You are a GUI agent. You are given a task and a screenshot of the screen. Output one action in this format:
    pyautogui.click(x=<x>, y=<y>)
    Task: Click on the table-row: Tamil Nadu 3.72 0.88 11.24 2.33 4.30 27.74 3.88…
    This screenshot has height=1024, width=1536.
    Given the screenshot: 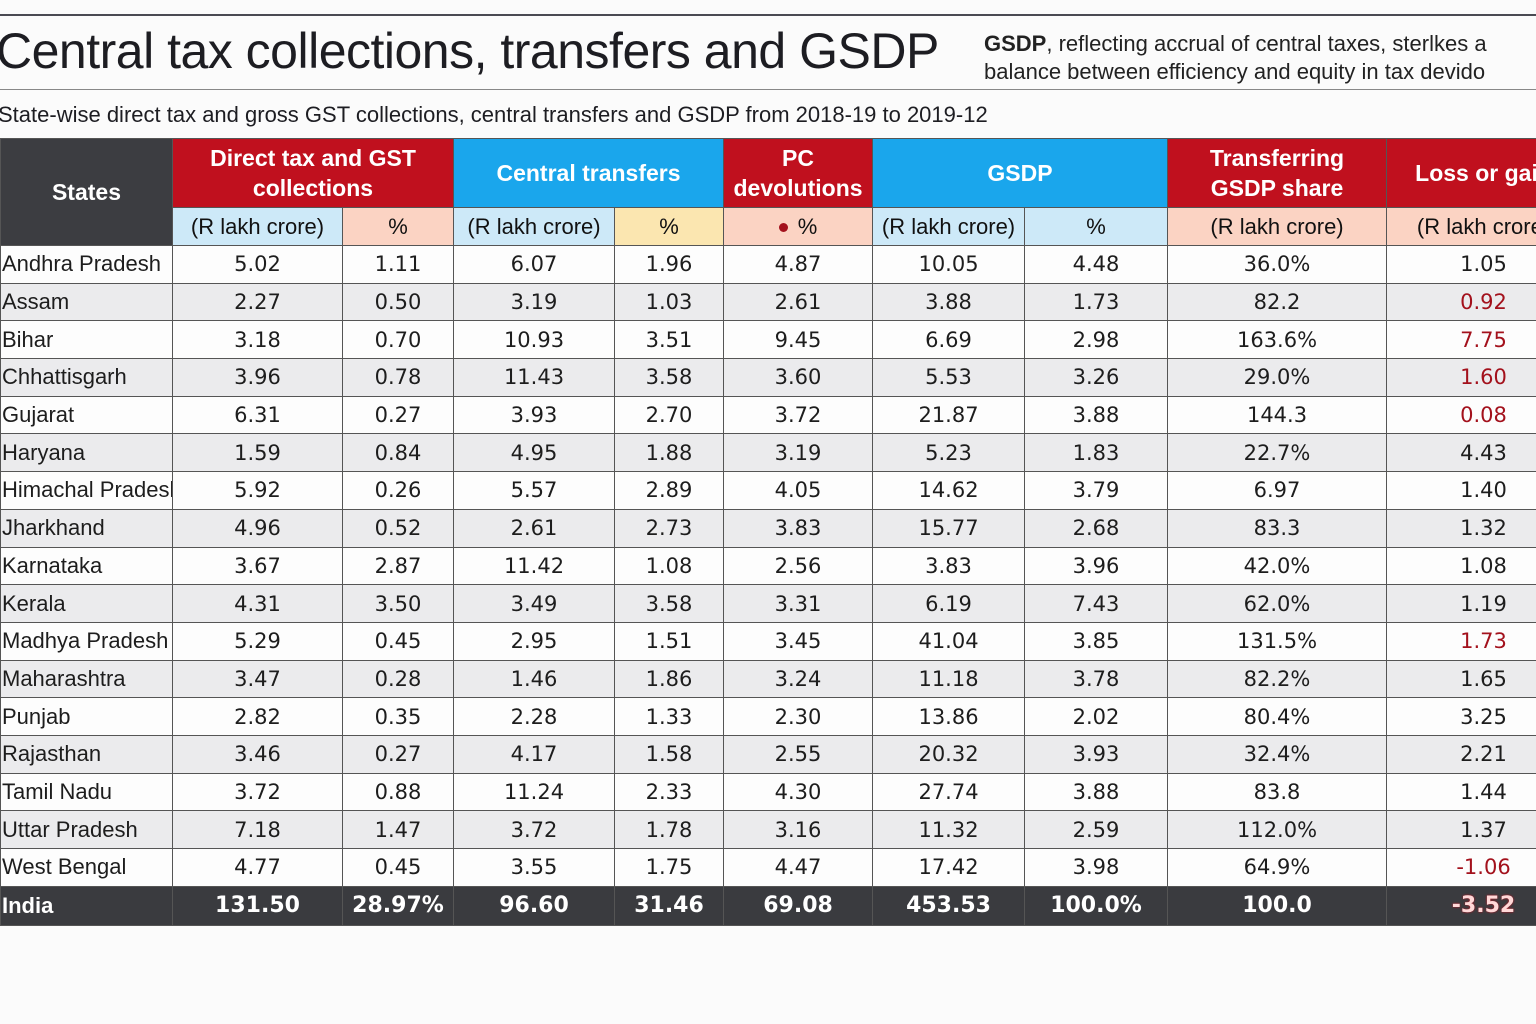 What is the action you would take?
    pyautogui.click(x=768, y=792)
    